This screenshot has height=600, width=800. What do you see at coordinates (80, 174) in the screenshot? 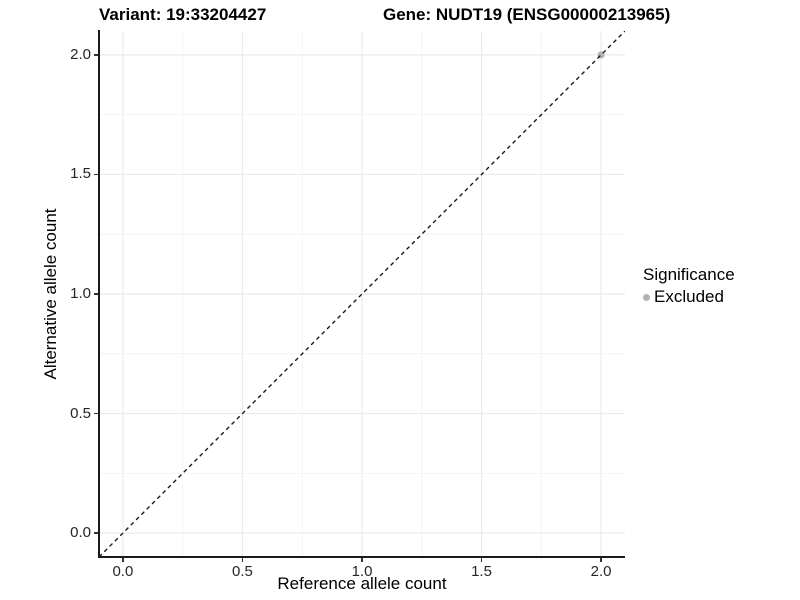
I see `y-axis-tick-label: 1.5` at bounding box center [80, 174].